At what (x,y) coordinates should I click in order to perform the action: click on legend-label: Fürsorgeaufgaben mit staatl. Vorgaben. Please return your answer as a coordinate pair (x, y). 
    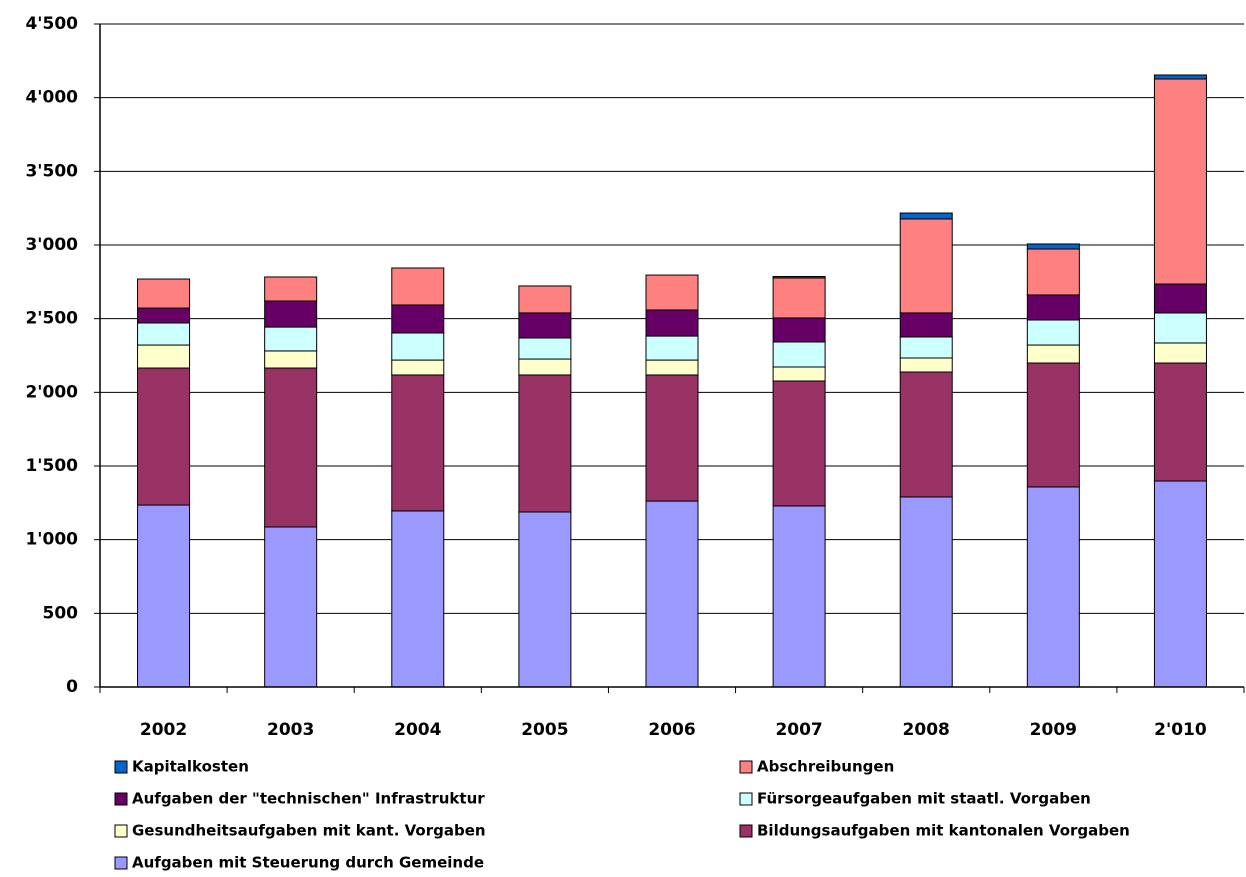
    Looking at the image, I should click on (924, 799).